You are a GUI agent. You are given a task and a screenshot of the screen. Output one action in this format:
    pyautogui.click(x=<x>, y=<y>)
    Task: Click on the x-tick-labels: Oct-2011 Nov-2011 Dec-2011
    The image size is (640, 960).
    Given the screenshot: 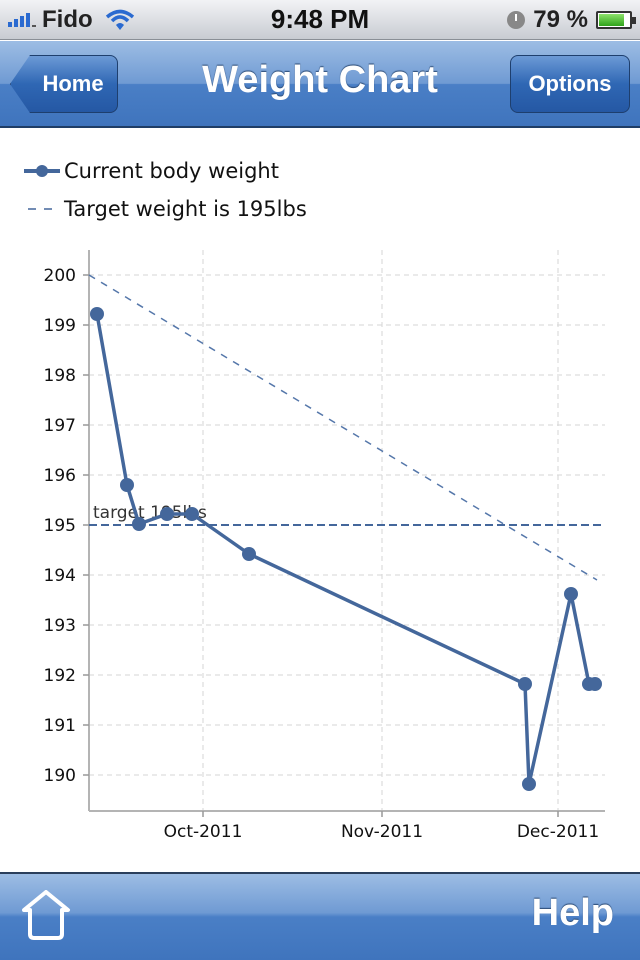 What is the action you would take?
    pyautogui.click(x=382, y=832)
    